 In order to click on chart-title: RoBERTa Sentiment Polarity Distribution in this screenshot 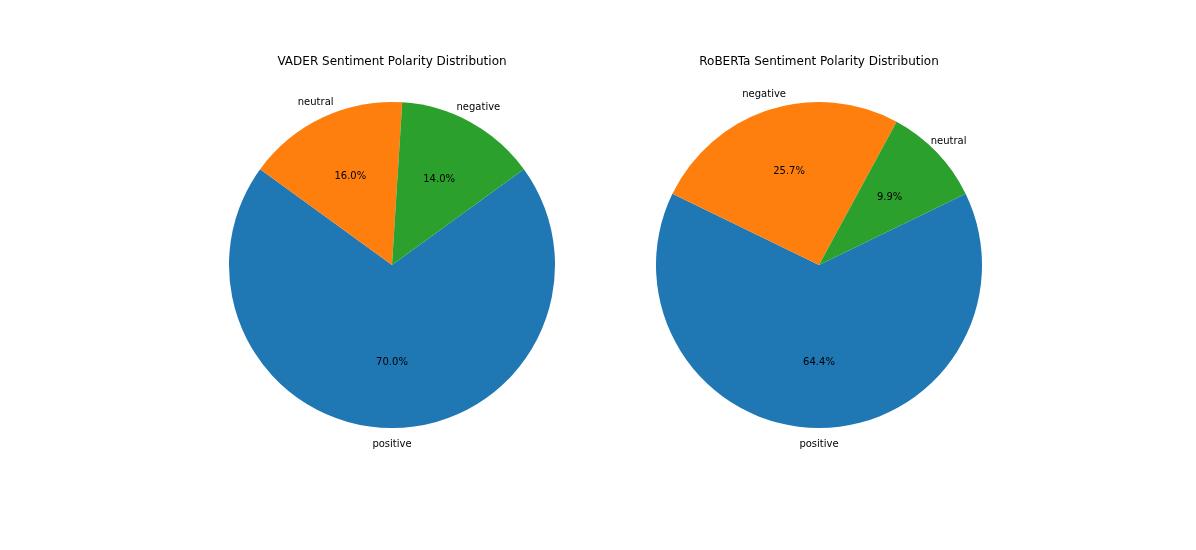, I will do `click(819, 61)`.